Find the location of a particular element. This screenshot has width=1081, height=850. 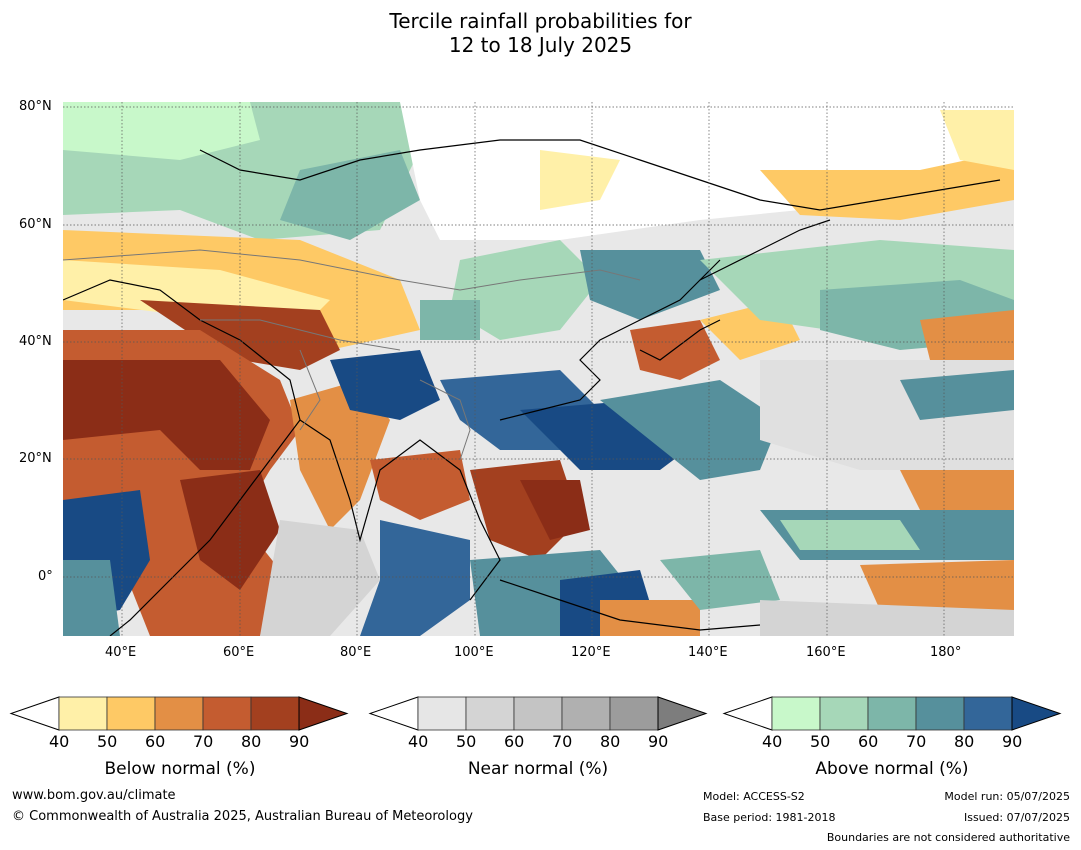

colorbar-above-tick-50: 50 is located at coordinates (820, 741).